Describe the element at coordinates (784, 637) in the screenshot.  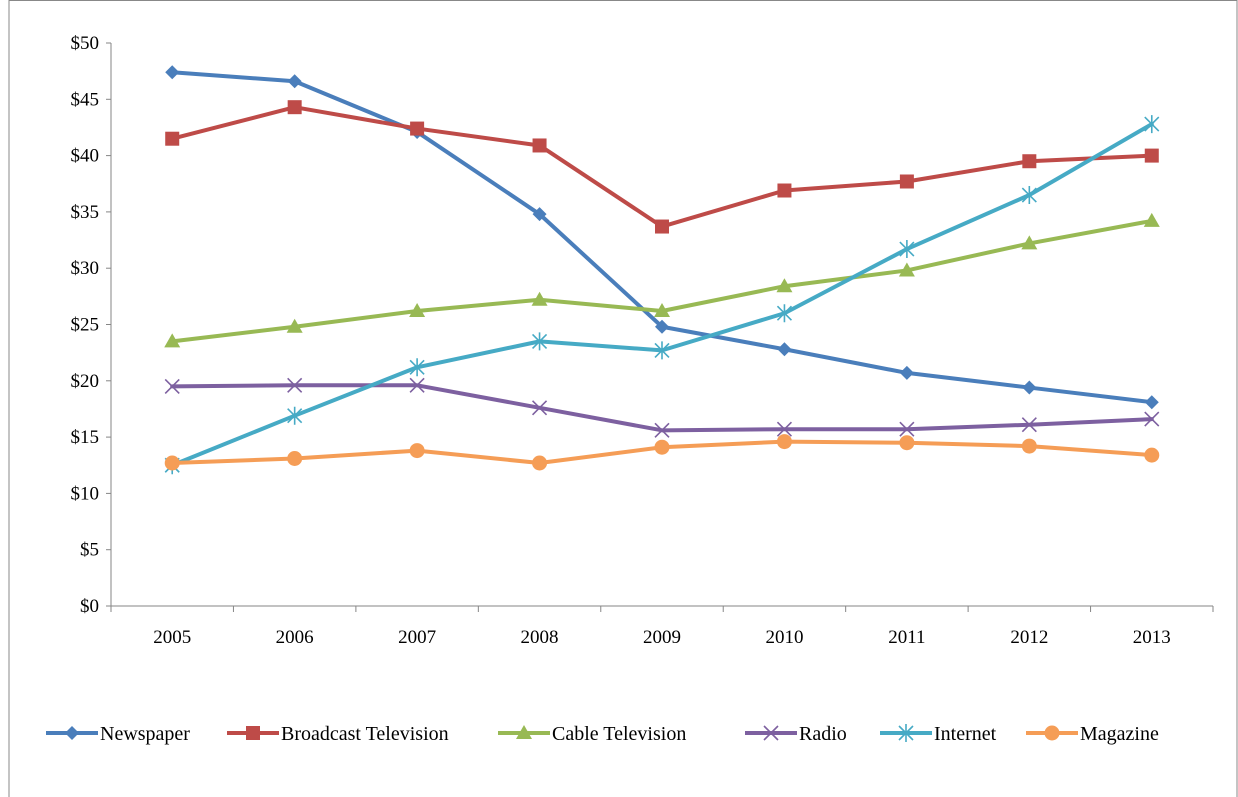
I see `x-tick-label: 2010` at that location.